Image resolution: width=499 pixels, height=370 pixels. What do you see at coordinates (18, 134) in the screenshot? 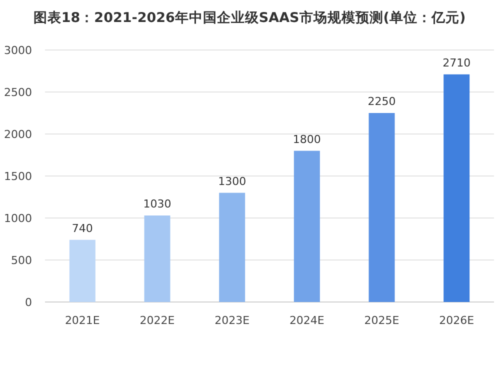
I see `y-tick-label: 2000` at bounding box center [18, 134].